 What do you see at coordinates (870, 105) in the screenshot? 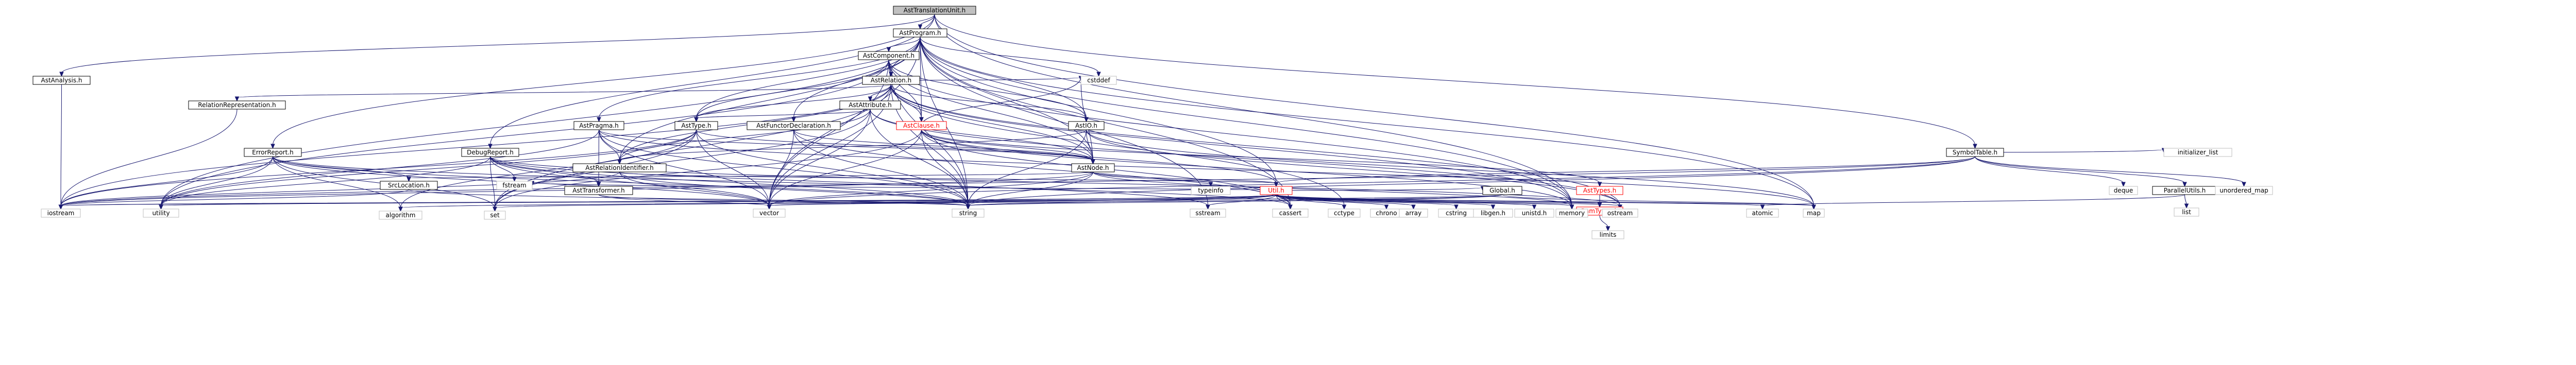
I see `node-astattribute-h: AstAttribute.h` at bounding box center [870, 105].